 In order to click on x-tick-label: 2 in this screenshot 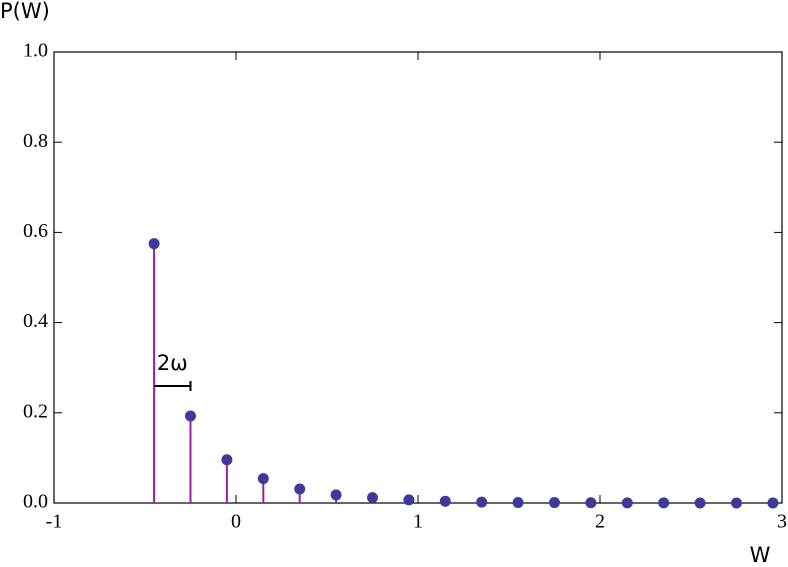, I will do `click(600, 522)`.